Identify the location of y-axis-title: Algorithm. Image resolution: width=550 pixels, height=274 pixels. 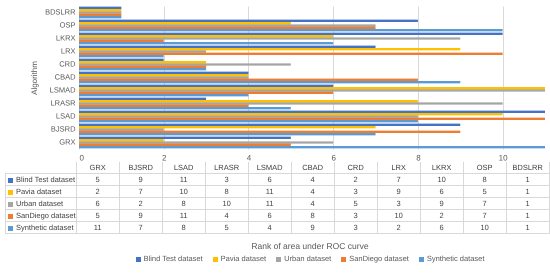
(35, 77).